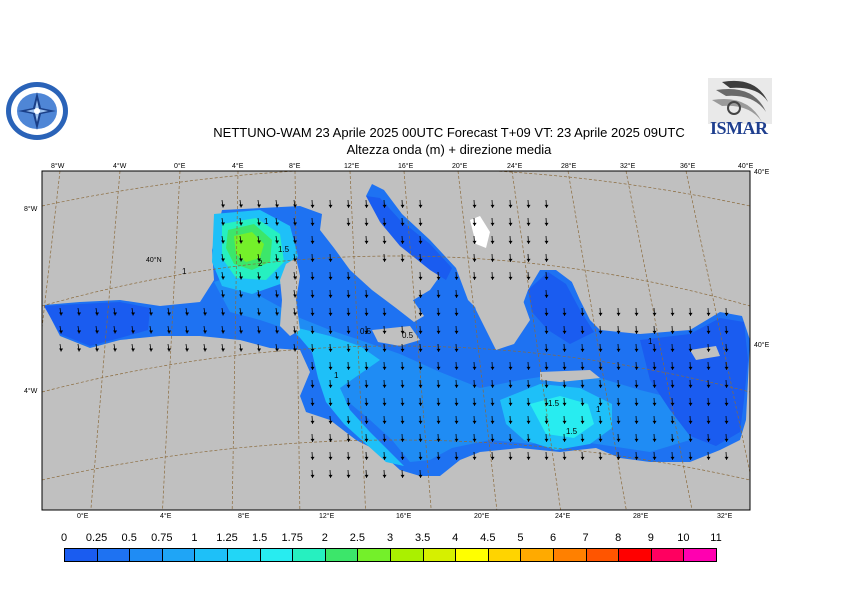  I want to click on island-crete, so click(570, 376).